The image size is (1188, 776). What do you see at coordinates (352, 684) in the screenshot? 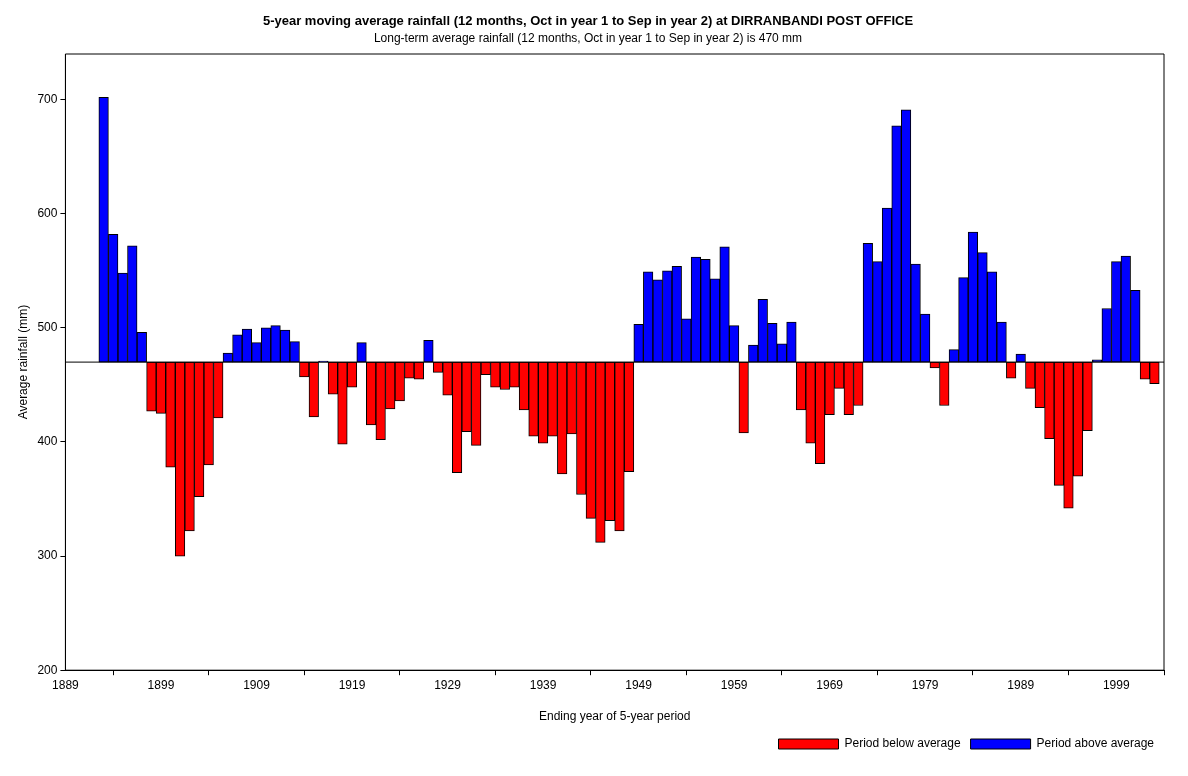
I see `x-tick-label: 1919` at bounding box center [352, 684].